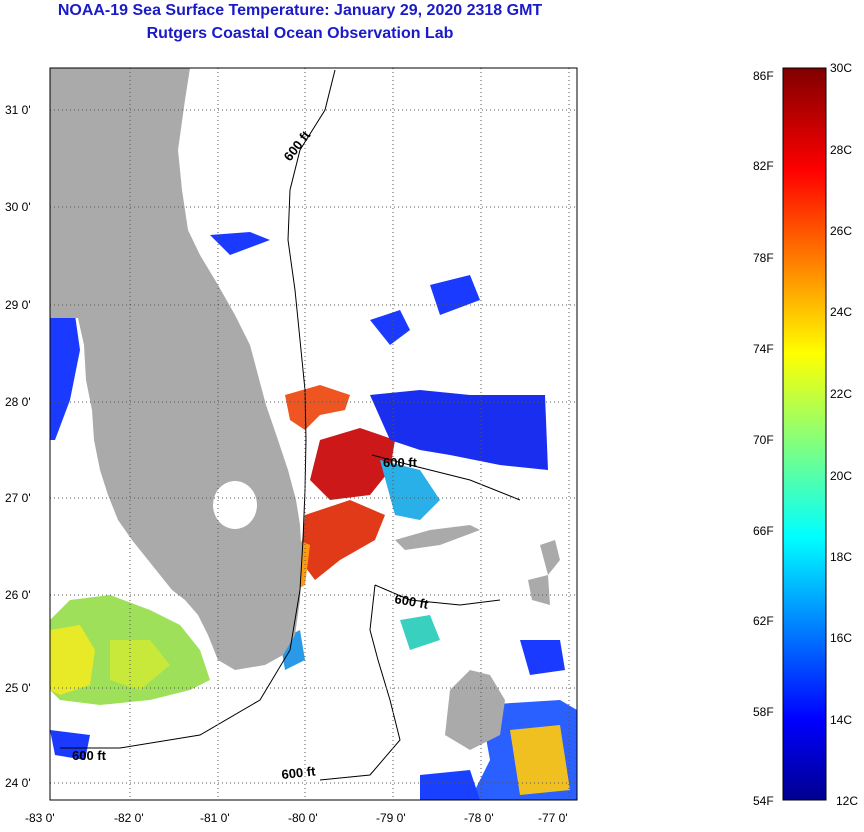 This screenshot has width=864, height=832. I want to click on colorbar-c-label: 20C, so click(841, 476).